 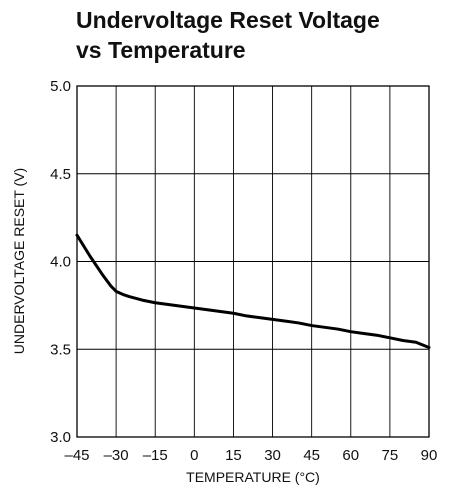 I want to click on y-tick-label: 5.0, so click(x=60, y=86).